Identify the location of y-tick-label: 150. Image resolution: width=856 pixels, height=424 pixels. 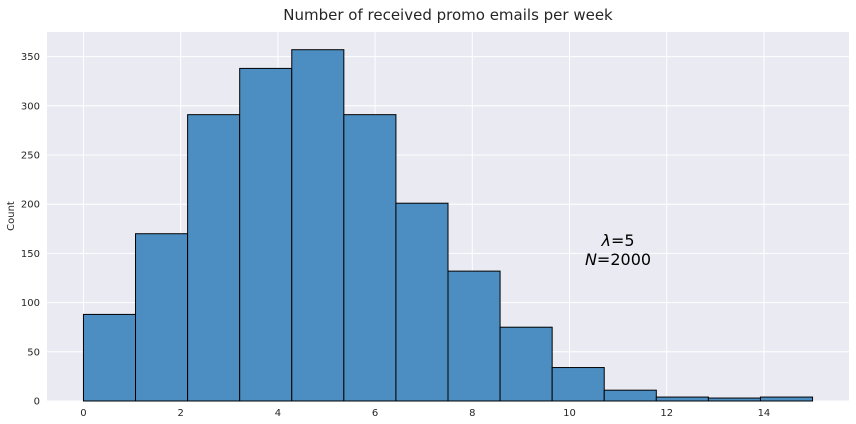
(30, 254).